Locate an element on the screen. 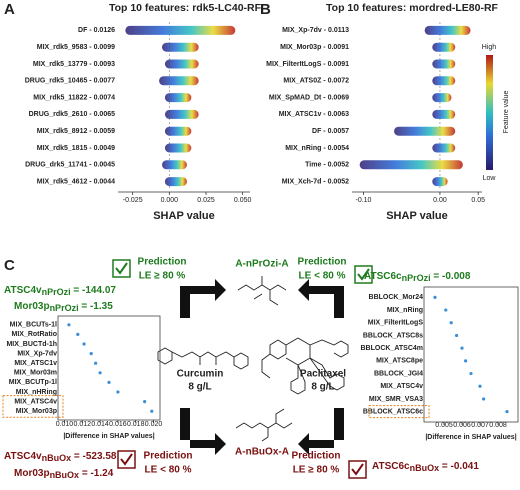 Image resolution: width=520 pixels, height=490 pixels. drug-name: Curcumin is located at coordinates (200, 374).